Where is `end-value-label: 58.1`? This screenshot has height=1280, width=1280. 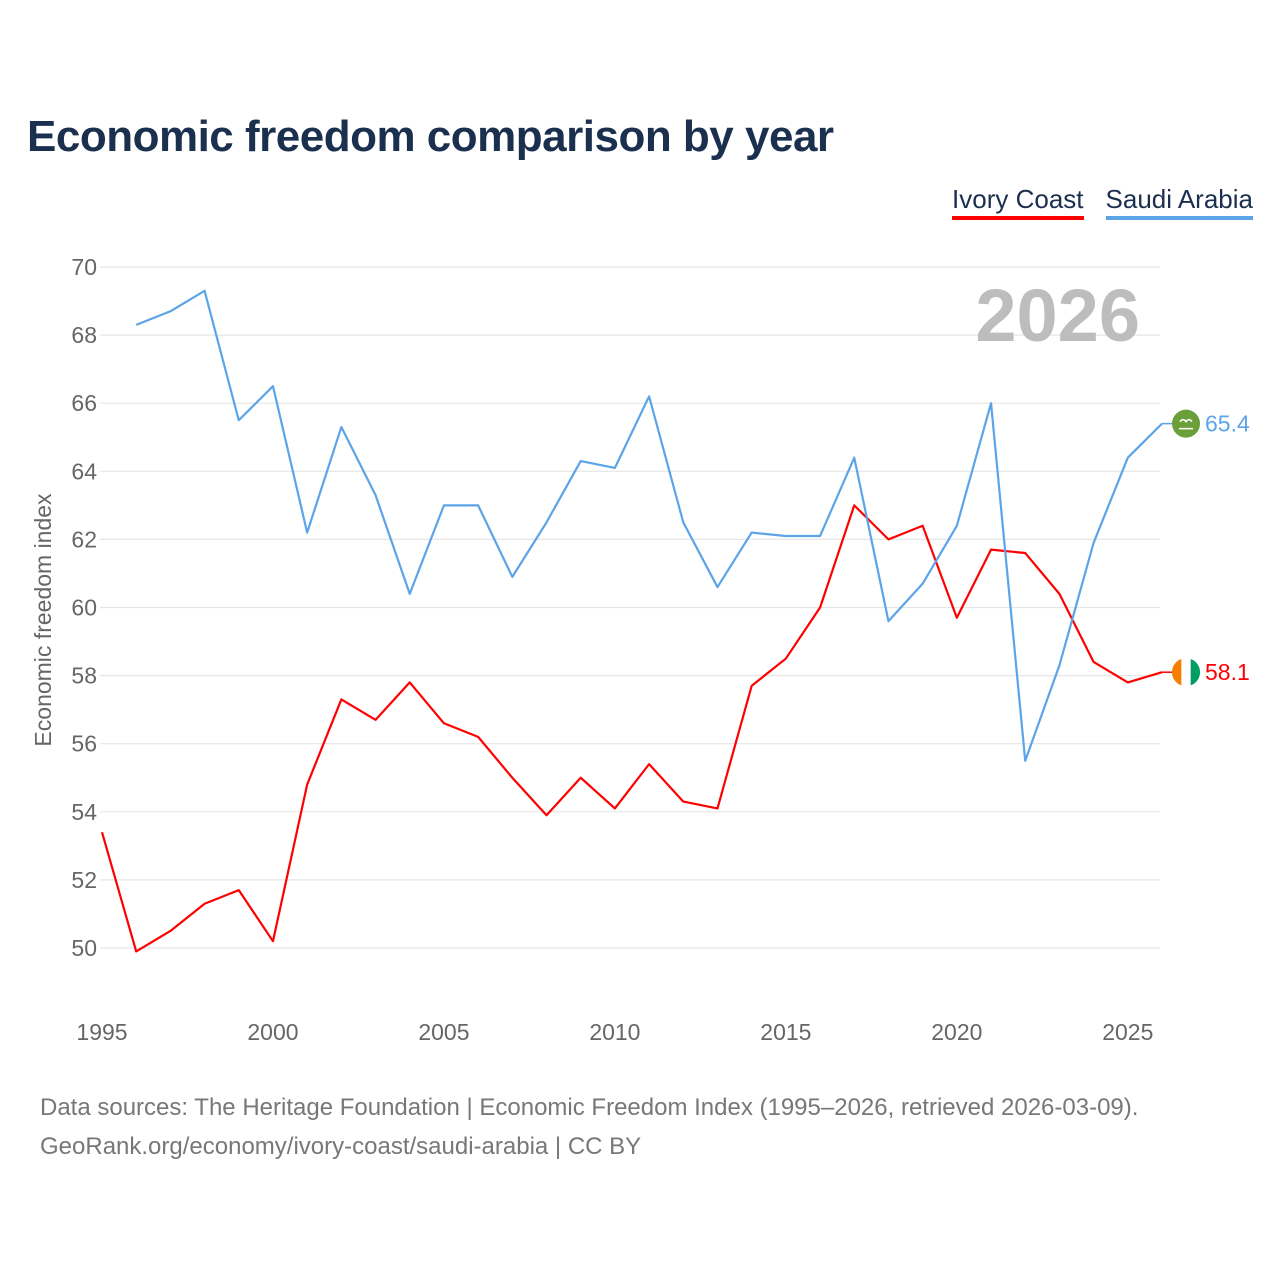
end-value-label: 58.1 is located at coordinates (1227, 672).